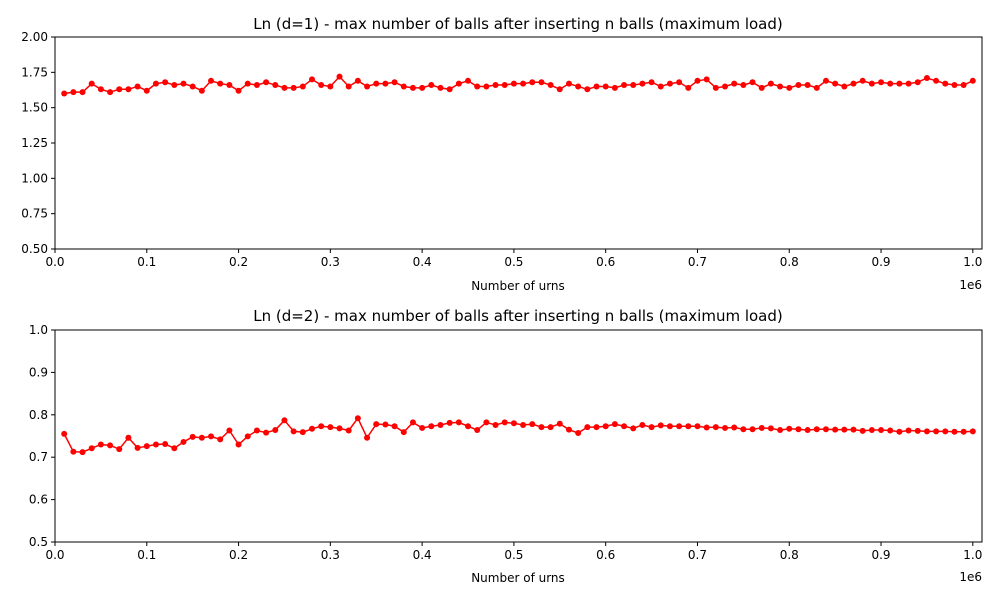 The height and width of the screenshot is (600, 1000). I want to click on x-tick-label: 0.9, so click(880, 555).